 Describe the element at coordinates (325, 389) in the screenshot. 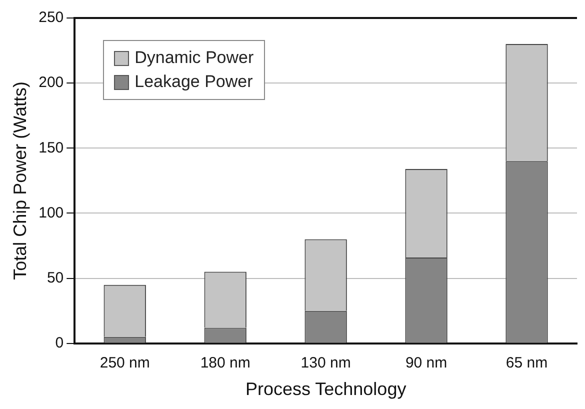

I see `x-axis-title: Process Technology` at that location.